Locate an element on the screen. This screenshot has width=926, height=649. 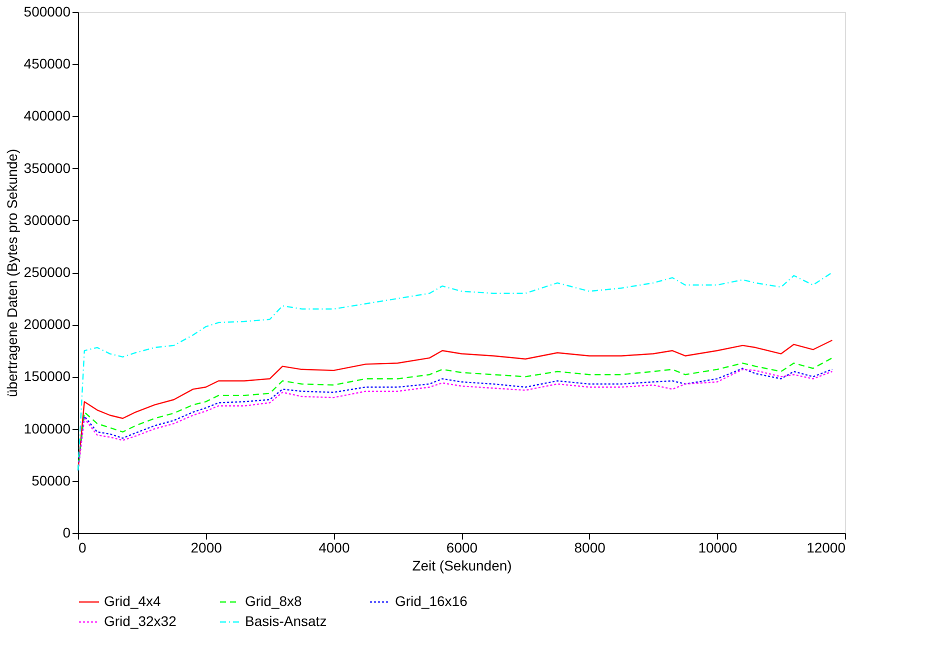
legend-label: Grid_4x4 is located at coordinates (133, 601).